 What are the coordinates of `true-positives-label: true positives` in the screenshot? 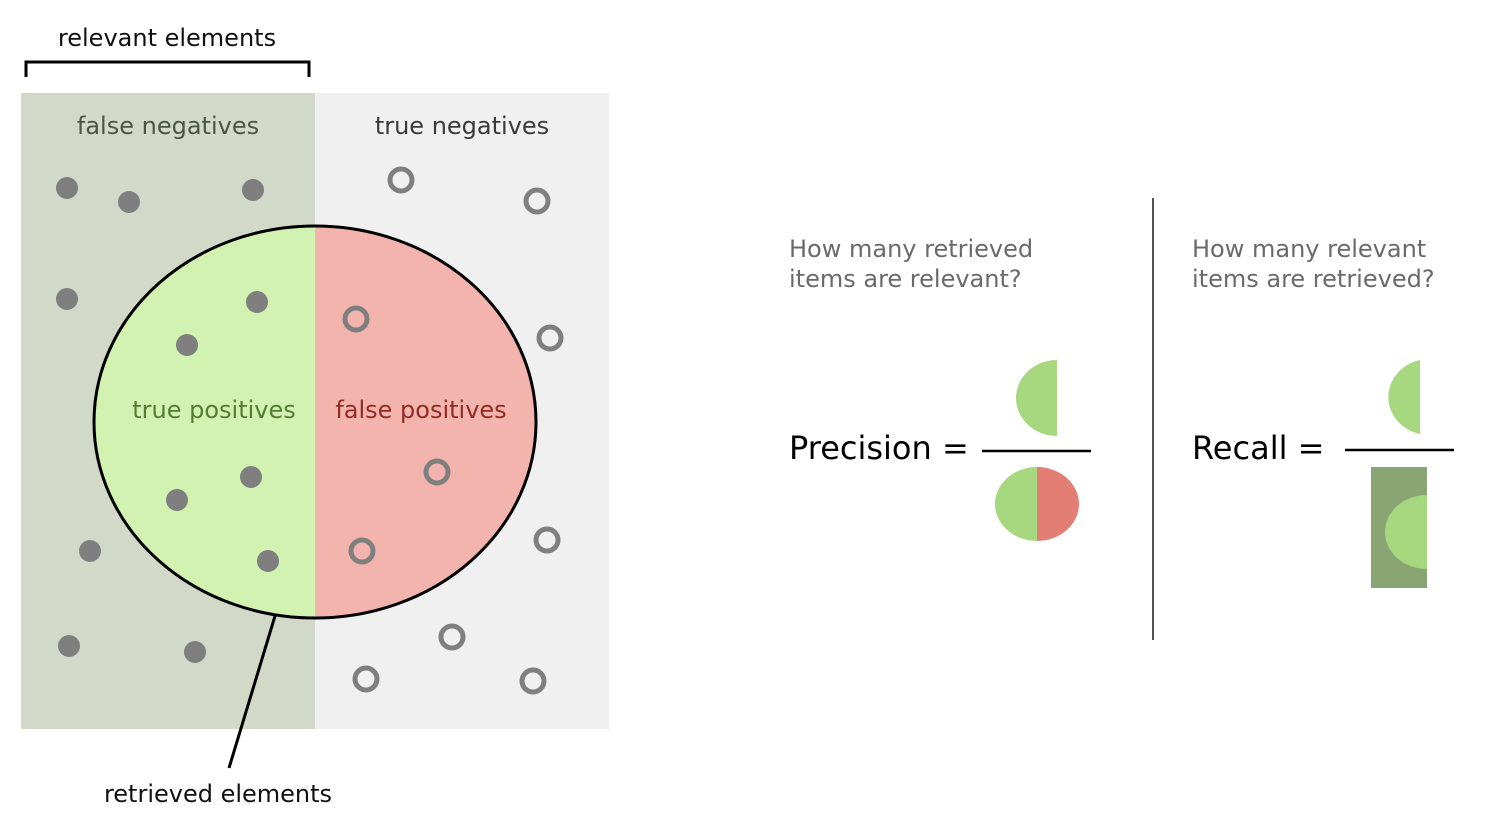 It's located at (214, 410).